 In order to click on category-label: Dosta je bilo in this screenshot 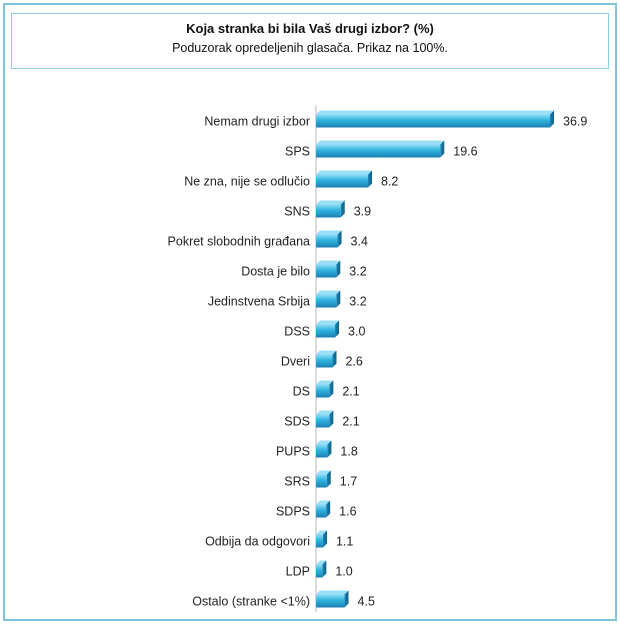, I will do `click(275, 272)`.